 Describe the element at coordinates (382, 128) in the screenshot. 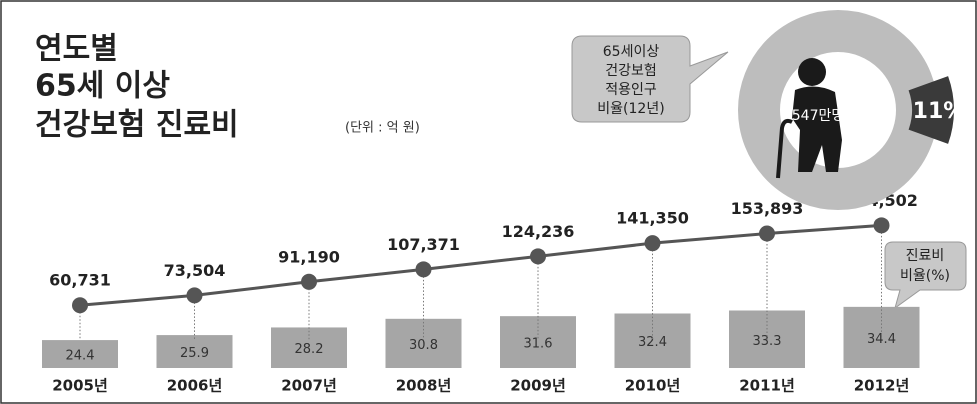

I see `subtitle: (단위 : 억 원)` at that location.